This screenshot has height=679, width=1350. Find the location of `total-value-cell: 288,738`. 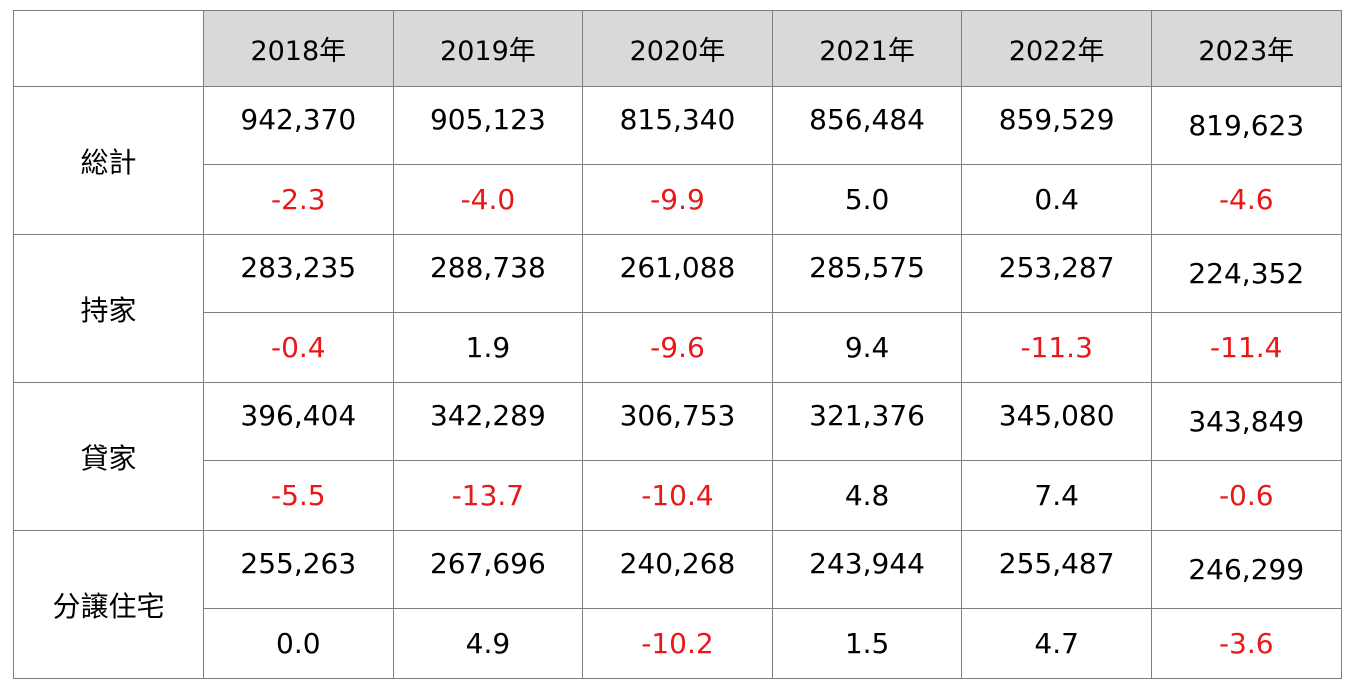

total-value-cell: 288,738 is located at coordinates (488, 273).